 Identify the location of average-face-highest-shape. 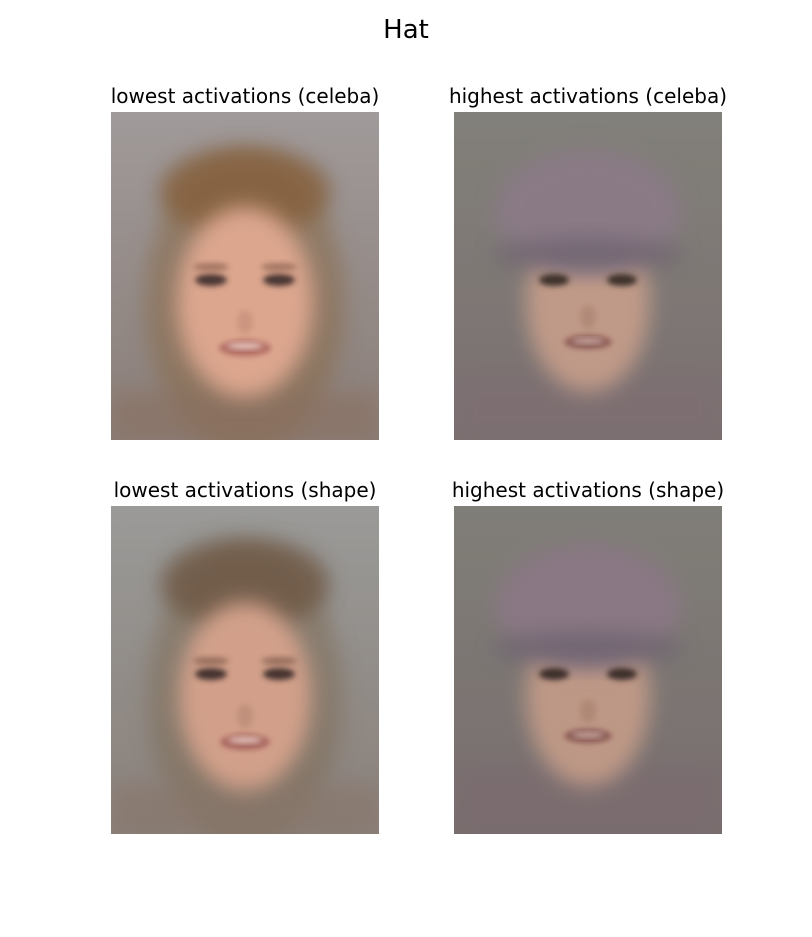
(588, 670).